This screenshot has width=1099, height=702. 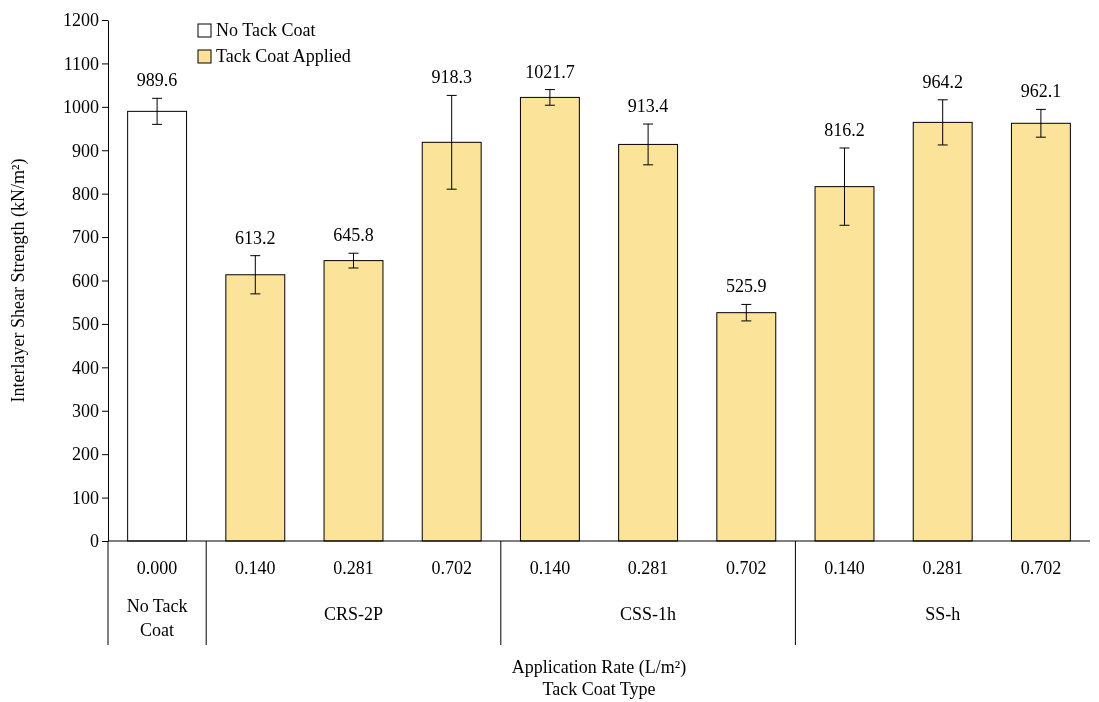 I want to click on y-tick-label: 900, so click(x=85, y=150).